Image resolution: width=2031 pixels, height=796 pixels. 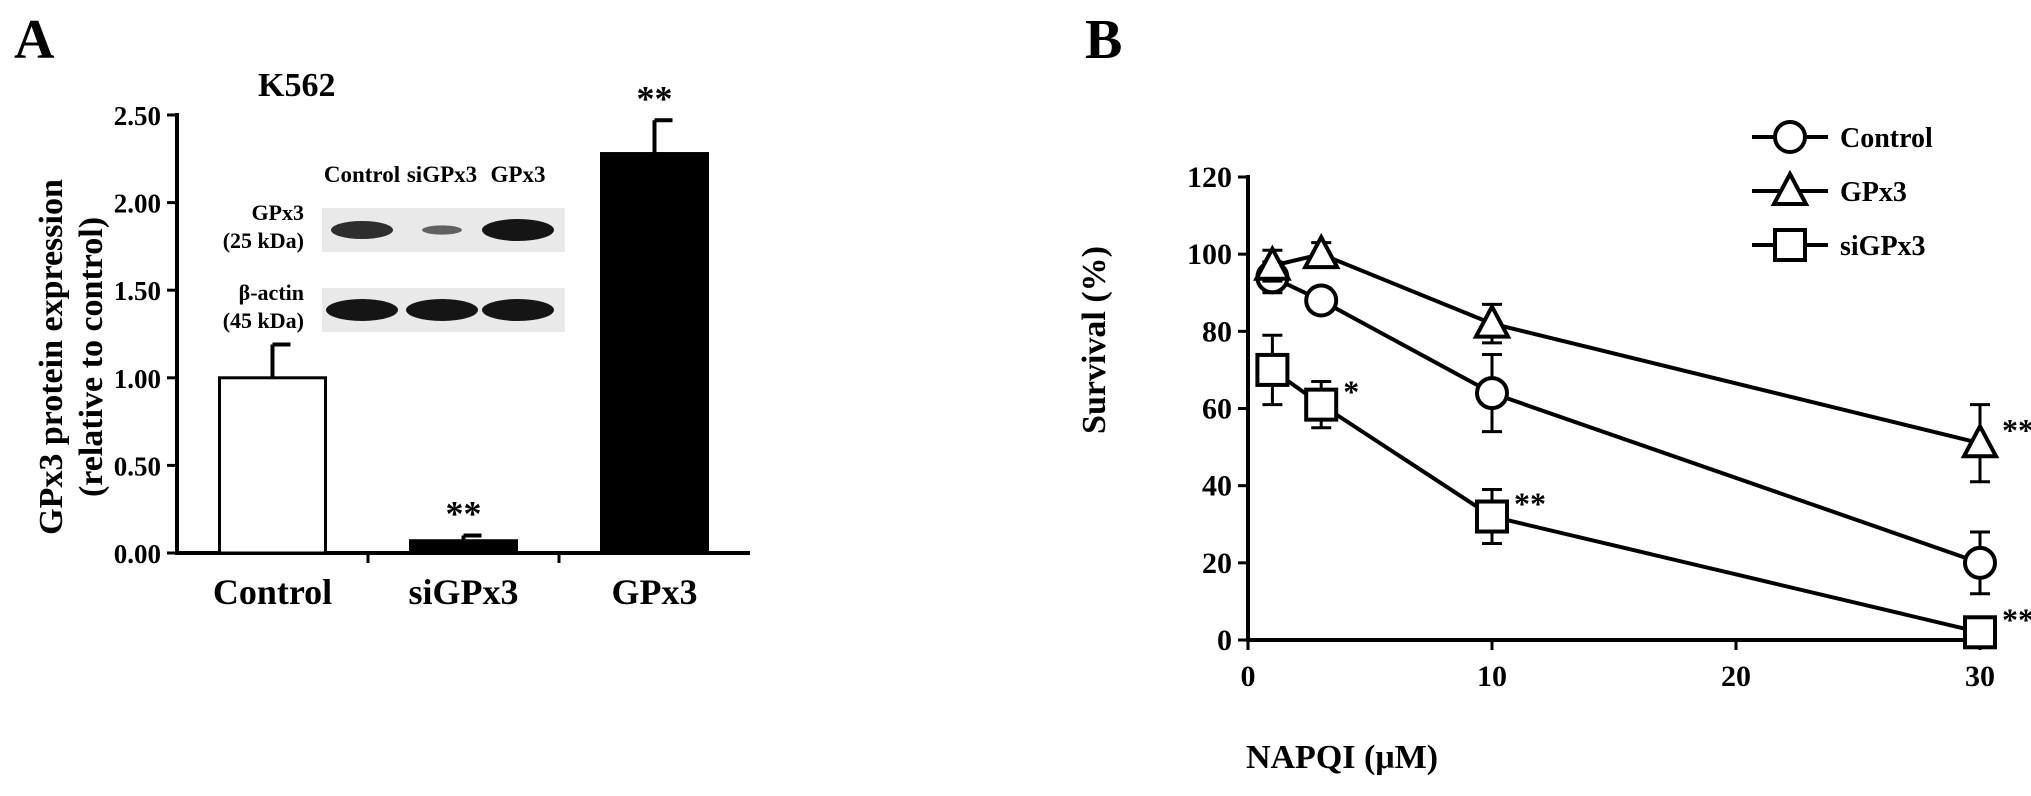 I want to click on blot-protein-size: (25 kDa), so click(x=263, y=240).